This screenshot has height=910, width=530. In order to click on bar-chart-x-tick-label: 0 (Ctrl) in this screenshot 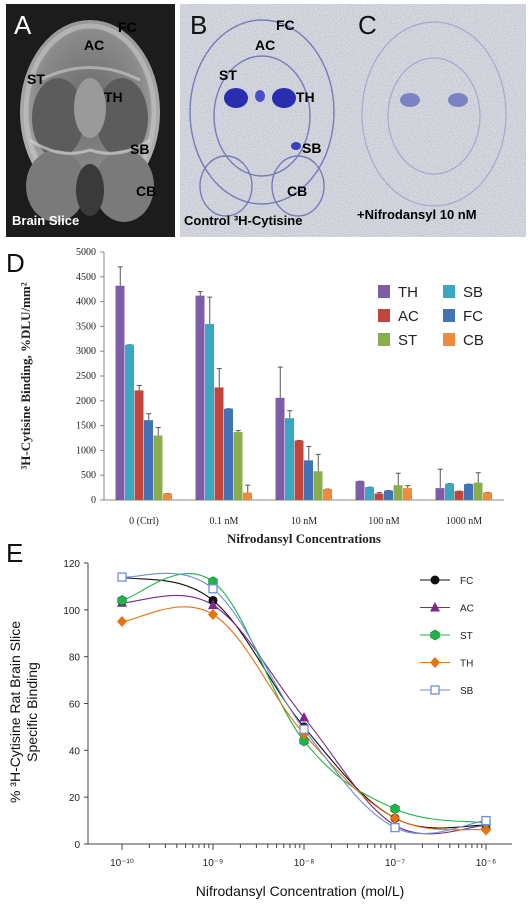, I will do `click(144, 521)`.